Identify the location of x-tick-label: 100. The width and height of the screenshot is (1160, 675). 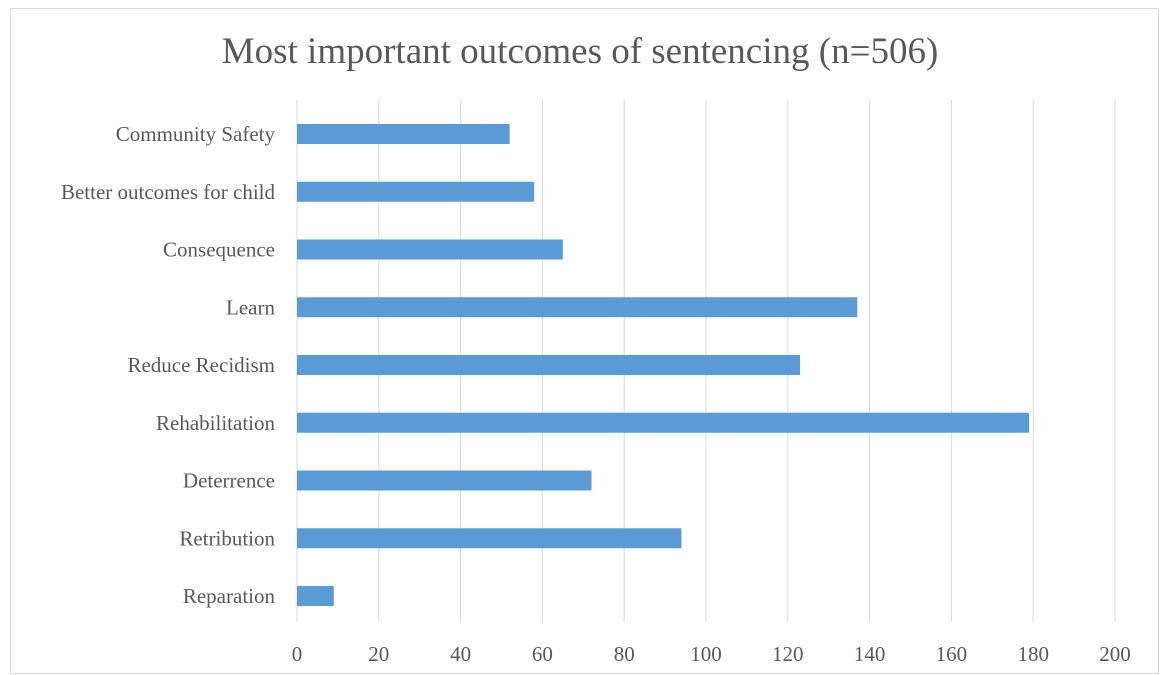
(706, 654).